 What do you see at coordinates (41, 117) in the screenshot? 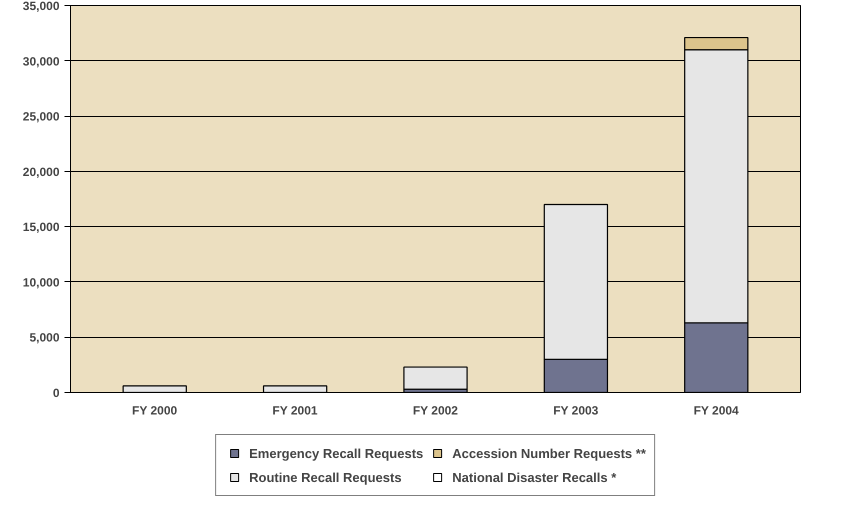
I see `y-tick-label: 25,000` at bounding box center [41, 117].